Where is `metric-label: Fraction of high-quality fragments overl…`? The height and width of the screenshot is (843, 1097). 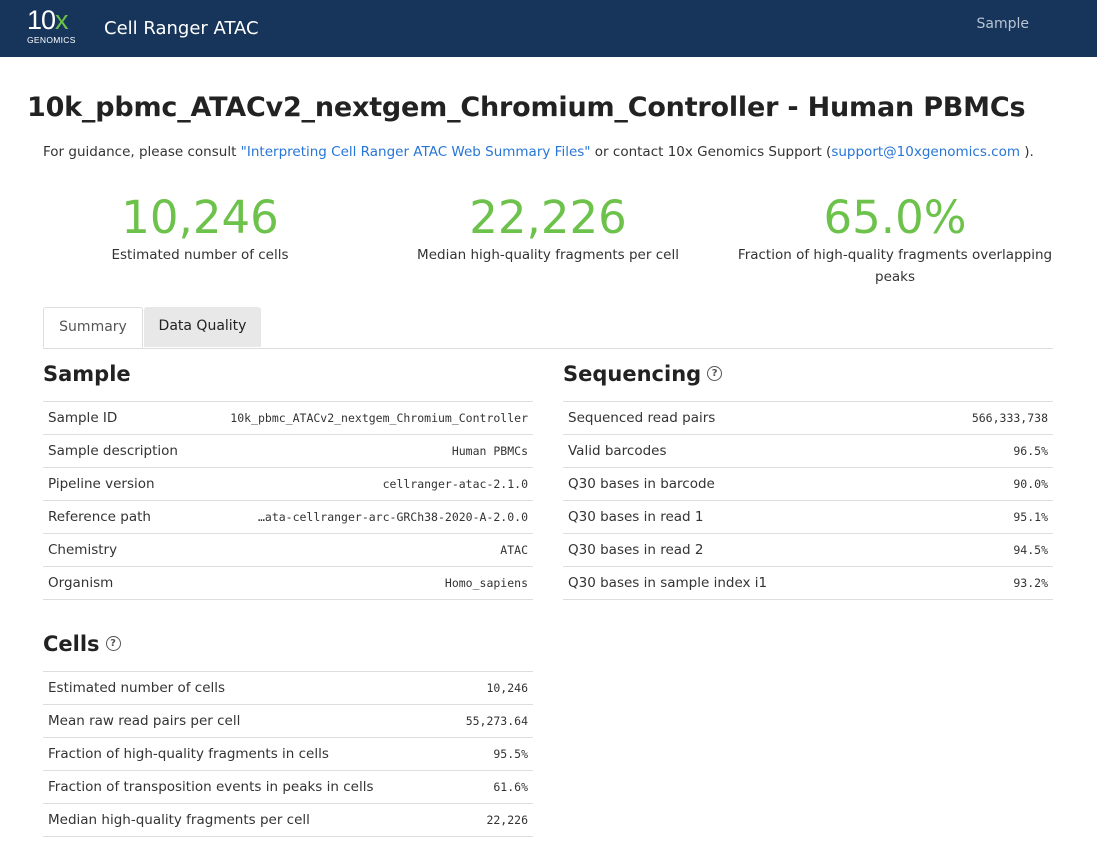
metric-label: Fraction of high-quality fragments overl… is located at coordinates (895, 266).